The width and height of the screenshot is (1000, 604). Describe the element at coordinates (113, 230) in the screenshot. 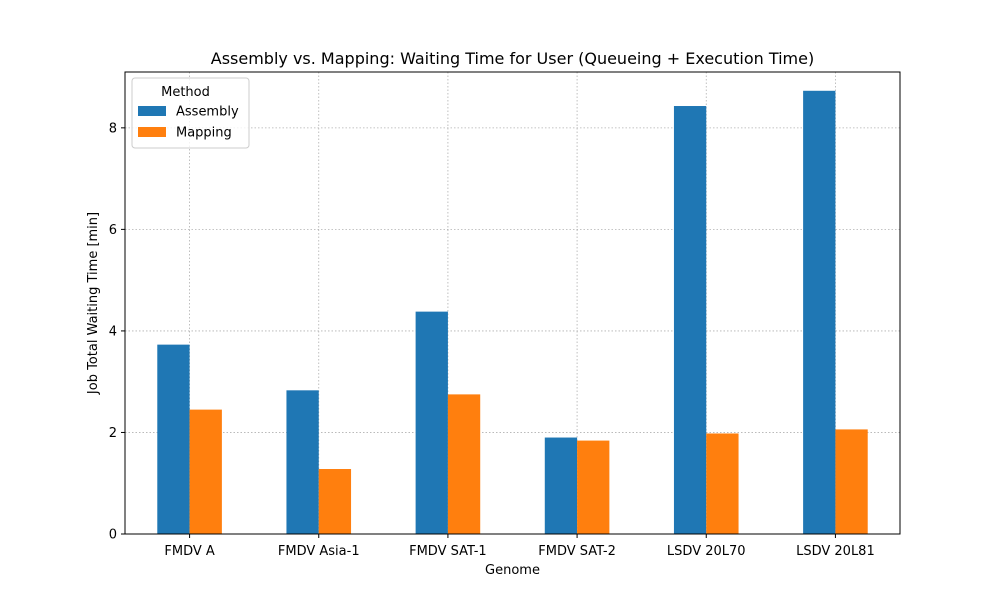

I see `y-tick-label: 6` at that location.